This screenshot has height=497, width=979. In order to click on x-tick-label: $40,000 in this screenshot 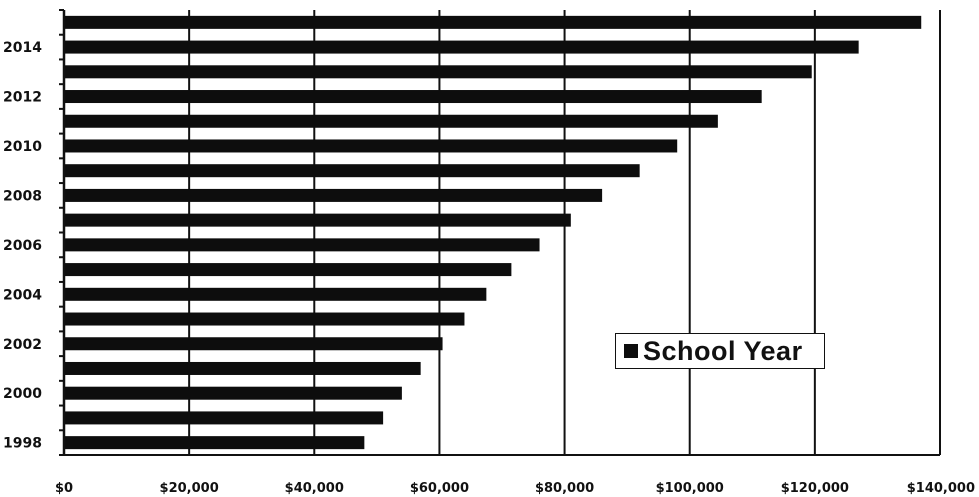, I will do `click(314, 488)`.